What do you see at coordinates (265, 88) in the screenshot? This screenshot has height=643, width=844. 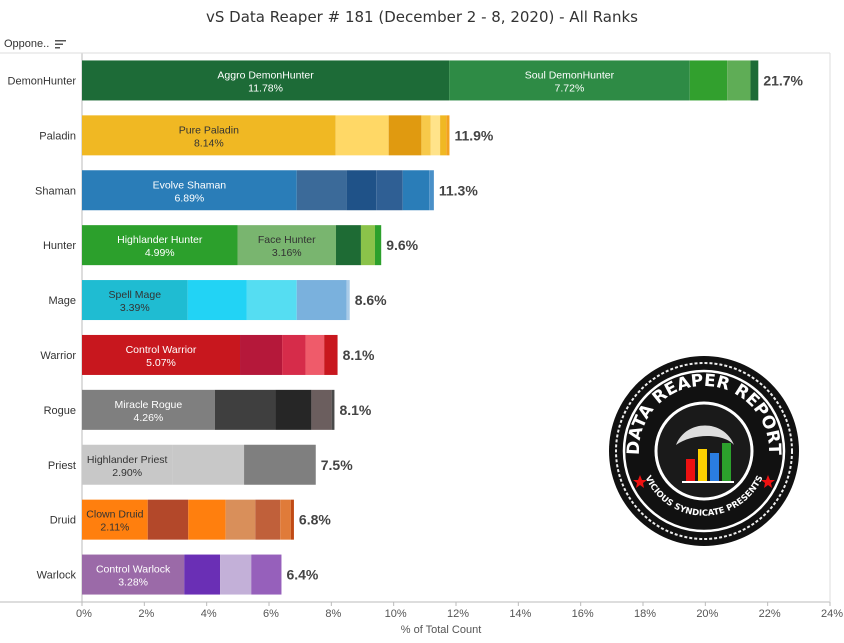 I see `segment-value-label: 11.78%` at bounding box center [265, 88].